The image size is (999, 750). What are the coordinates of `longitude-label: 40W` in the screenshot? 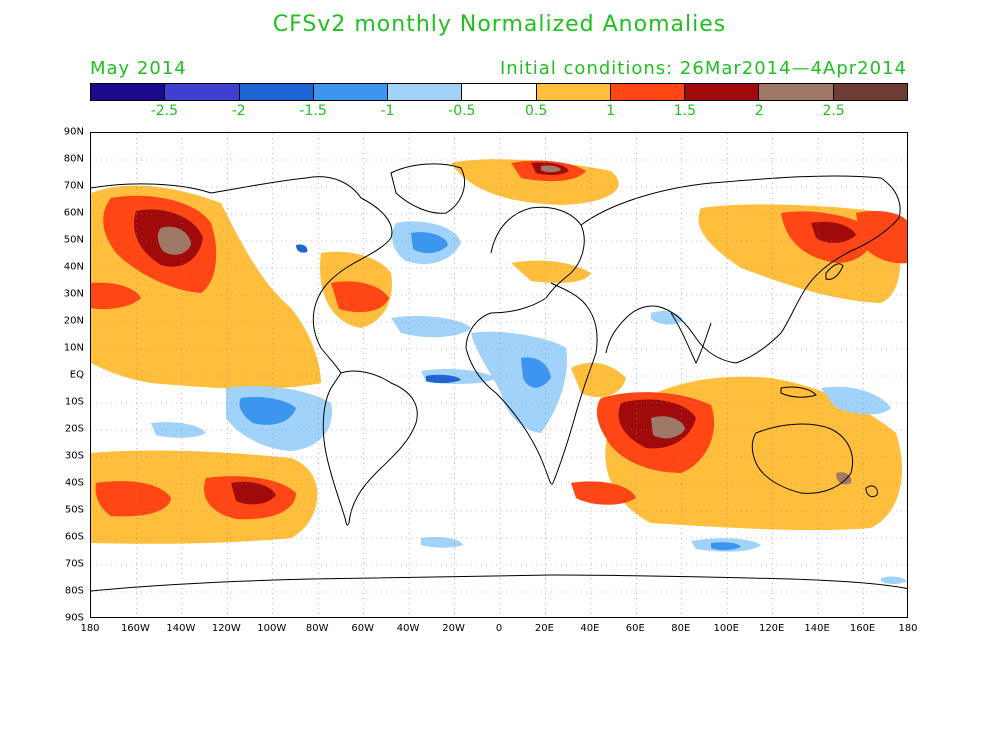 It's located at (408, 628).